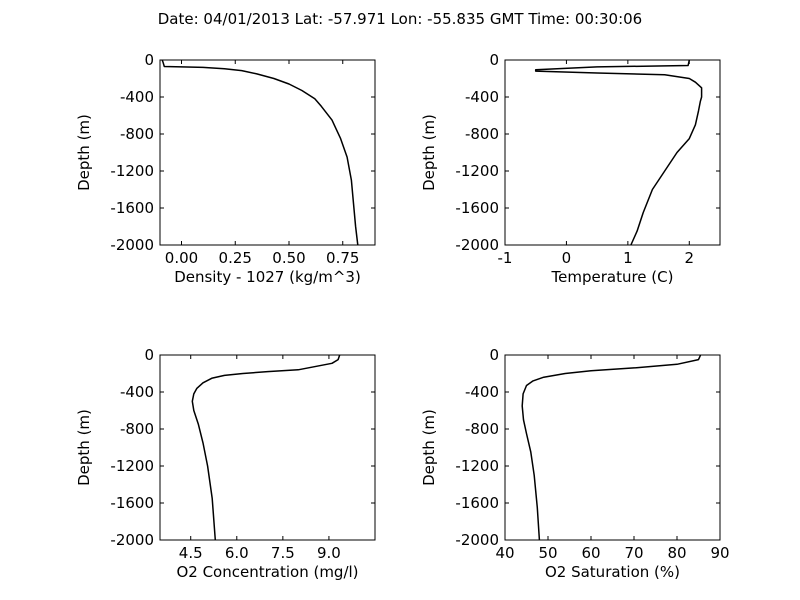 The height and width of the screenshot is (600, 800). I want to click on x-tick-label: 80, so click(676, 553).